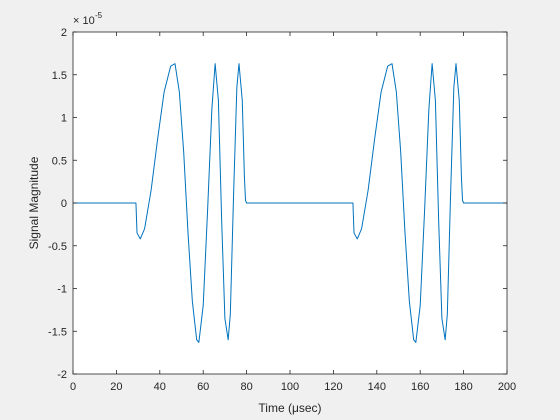  I want to click on y-tick-label: 1, so click(64, 119).